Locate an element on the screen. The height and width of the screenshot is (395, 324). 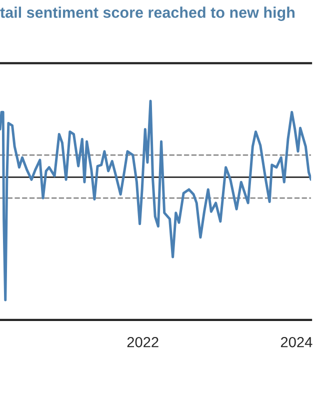
x-tick-label: 2024 is located at coordinates (296, 342).